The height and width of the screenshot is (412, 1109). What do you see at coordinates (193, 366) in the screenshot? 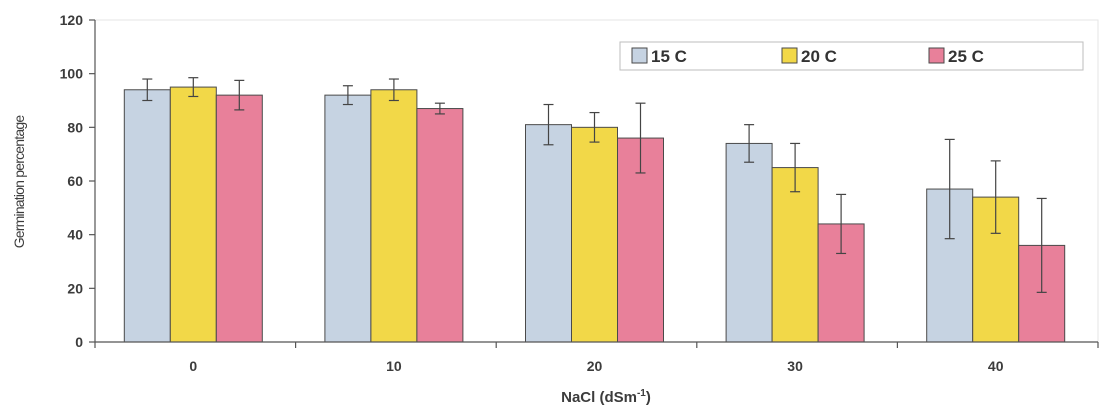
I see `x-tick-label: 0` at bounding box center [193, 366].